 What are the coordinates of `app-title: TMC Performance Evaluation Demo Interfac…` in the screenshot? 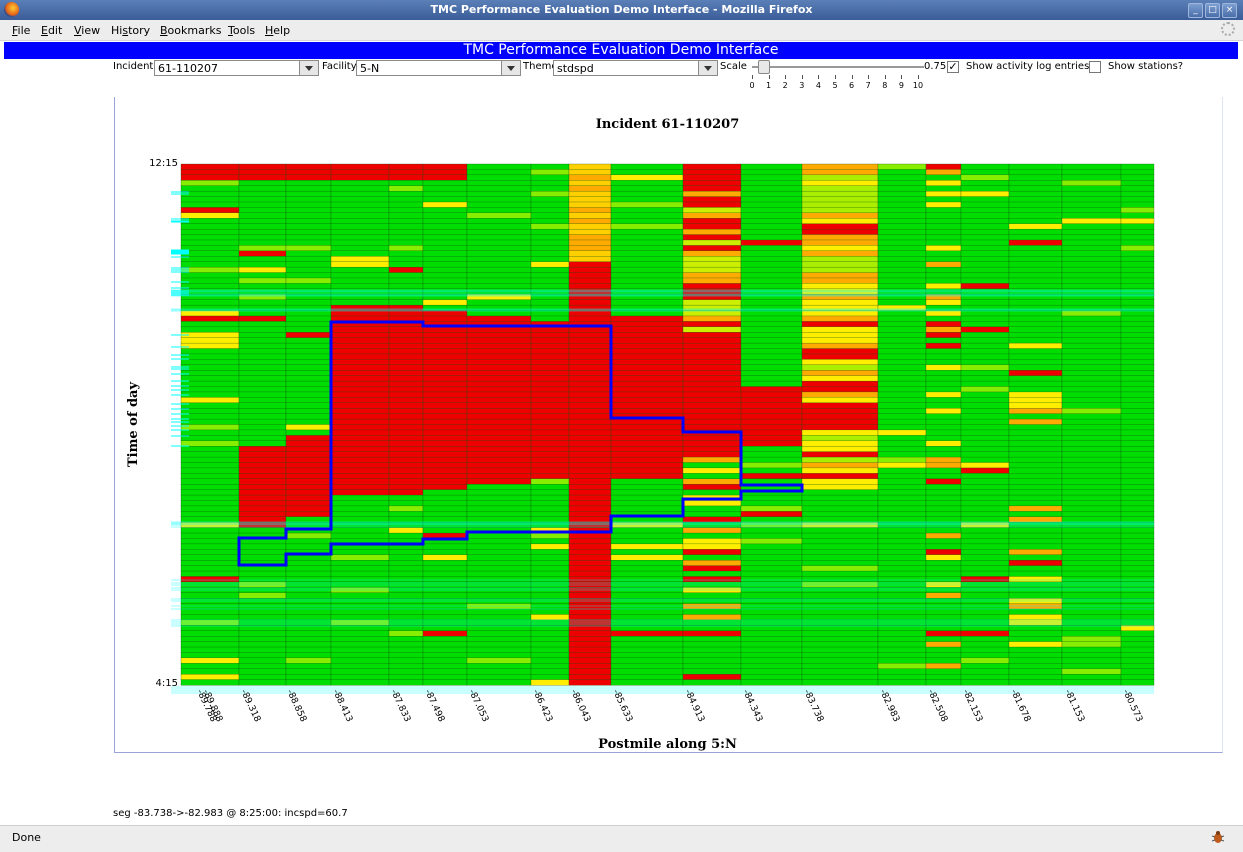 It's located at (621, 50).